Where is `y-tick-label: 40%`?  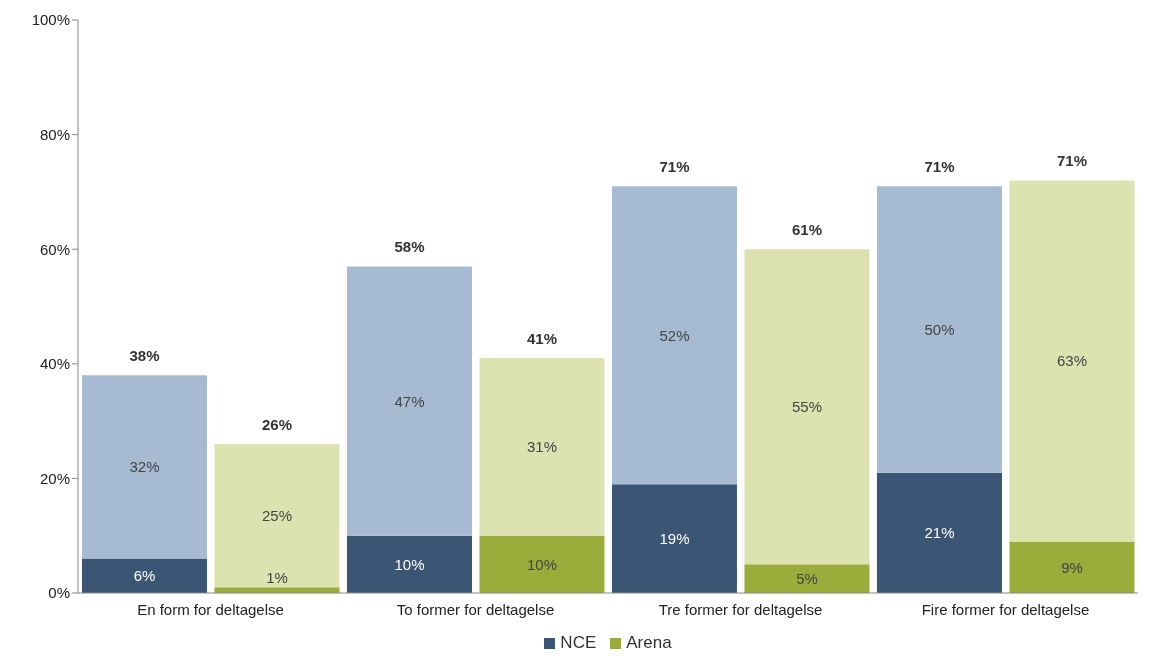 y-tick-label: 40% is located at coordinates (54, 364).